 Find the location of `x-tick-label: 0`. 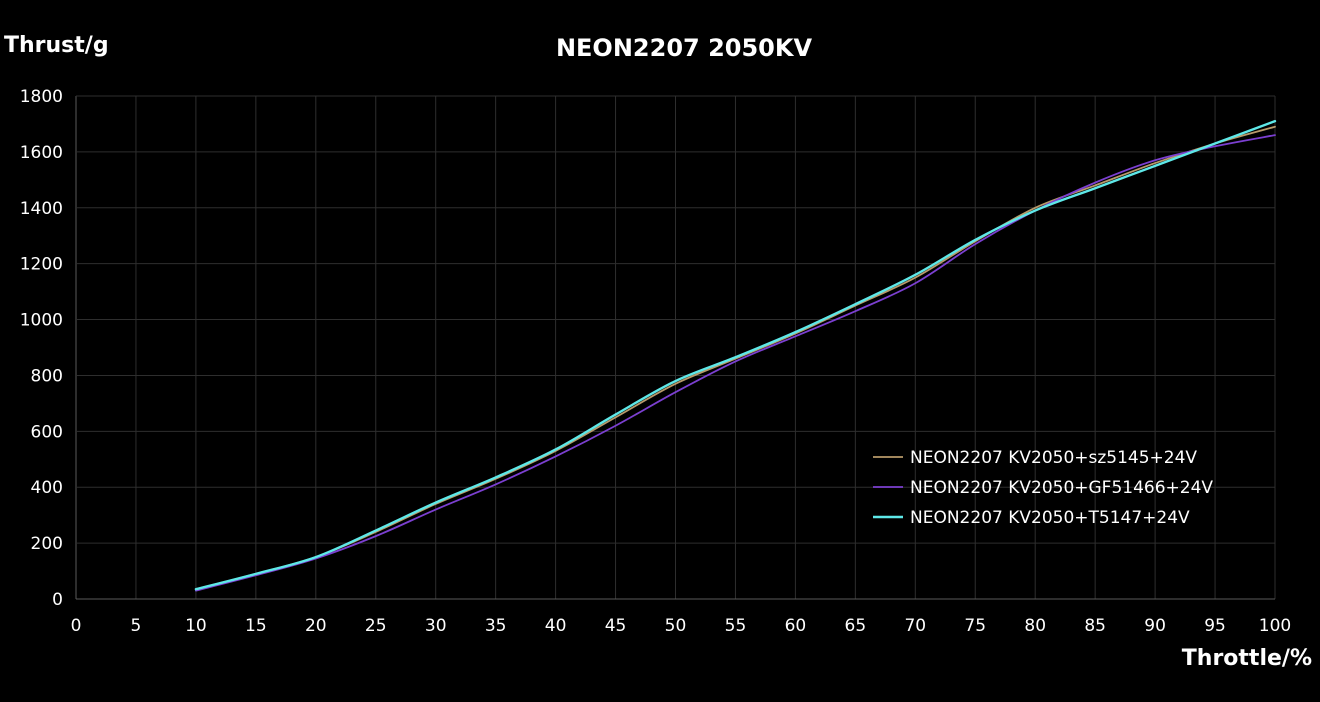

x-tick-label: 0 is located at coordinates (76, 626).